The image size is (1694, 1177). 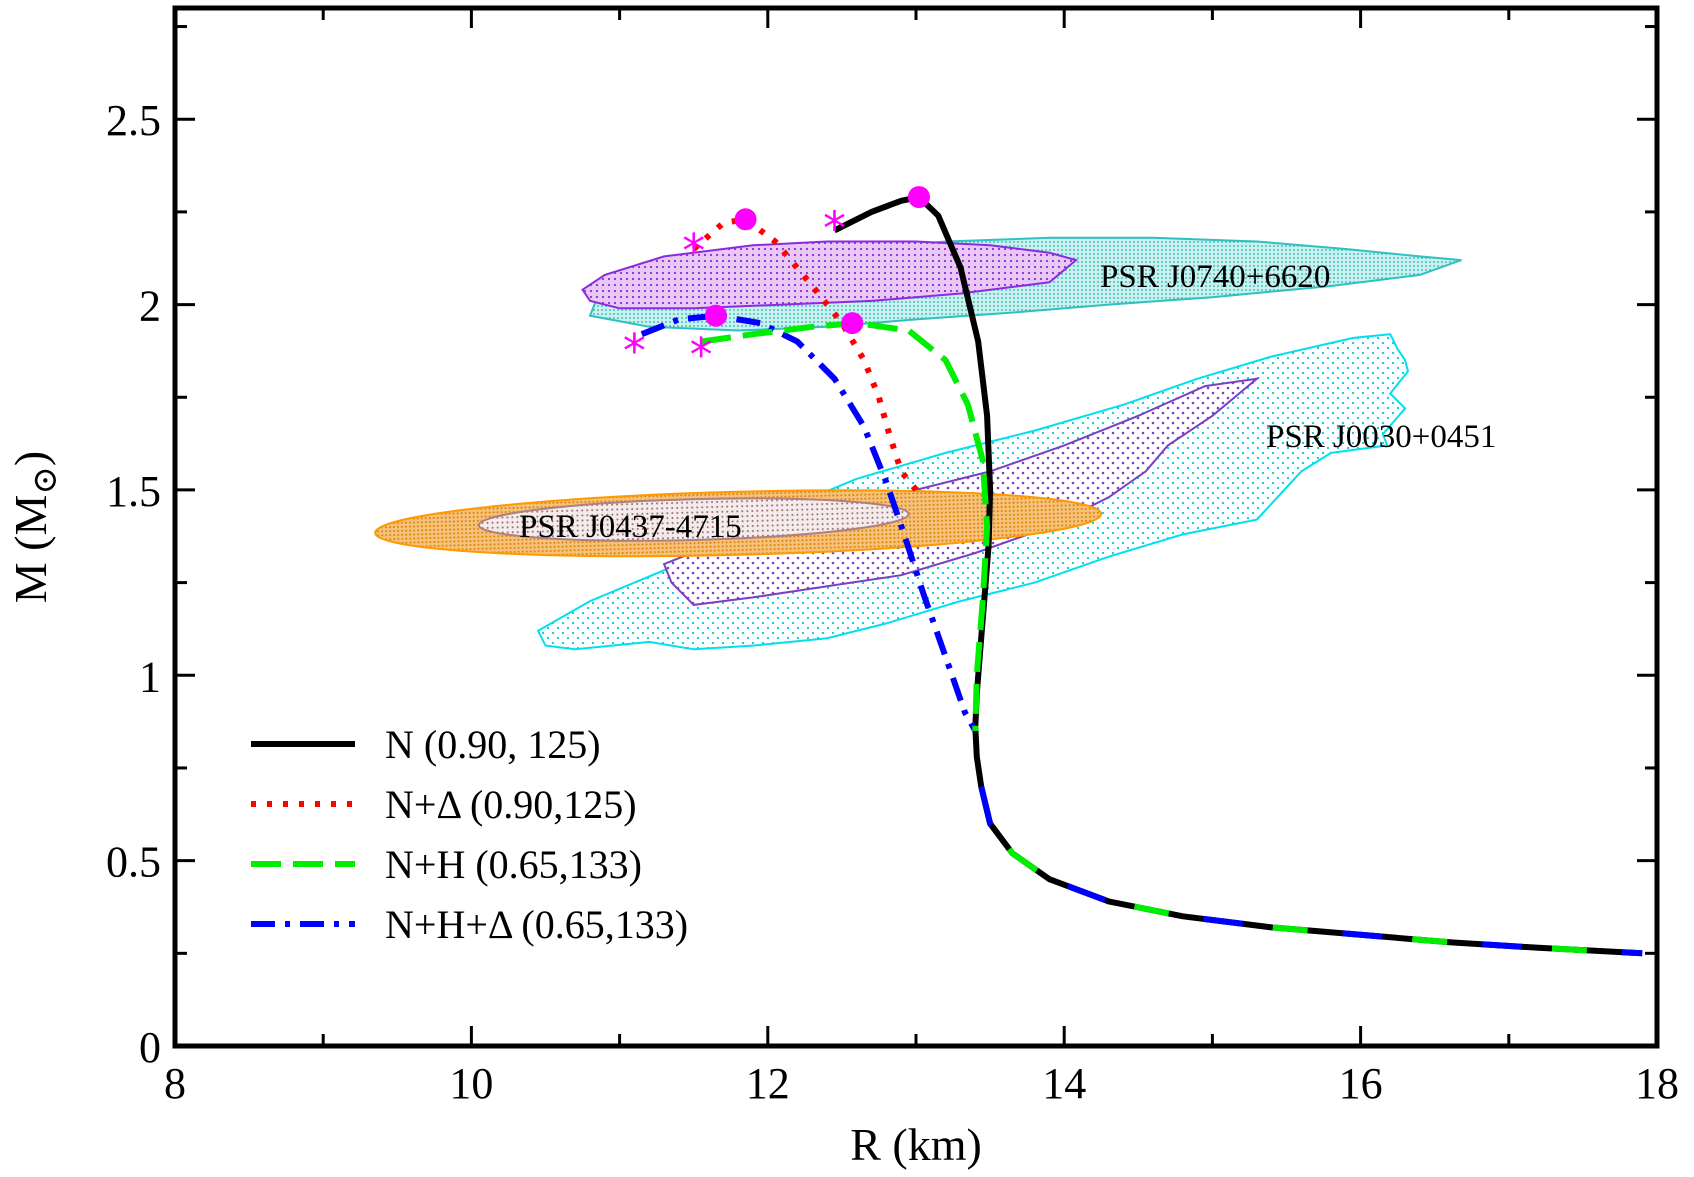 I want to click on legend-label-n: N (0.90, 125), so click(x=493, y=744).